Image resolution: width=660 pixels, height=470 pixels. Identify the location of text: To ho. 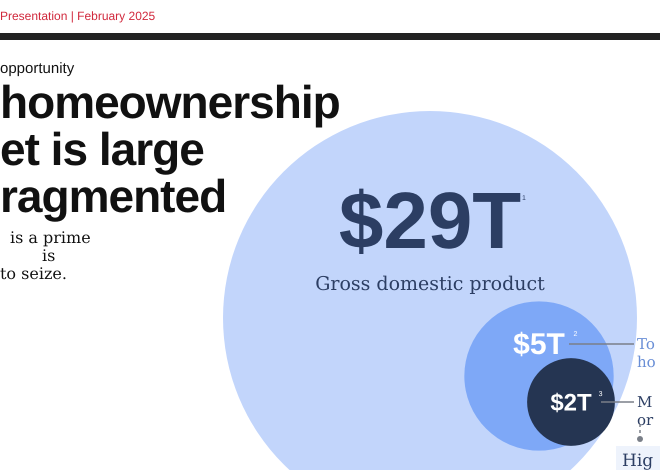
(646, 353).